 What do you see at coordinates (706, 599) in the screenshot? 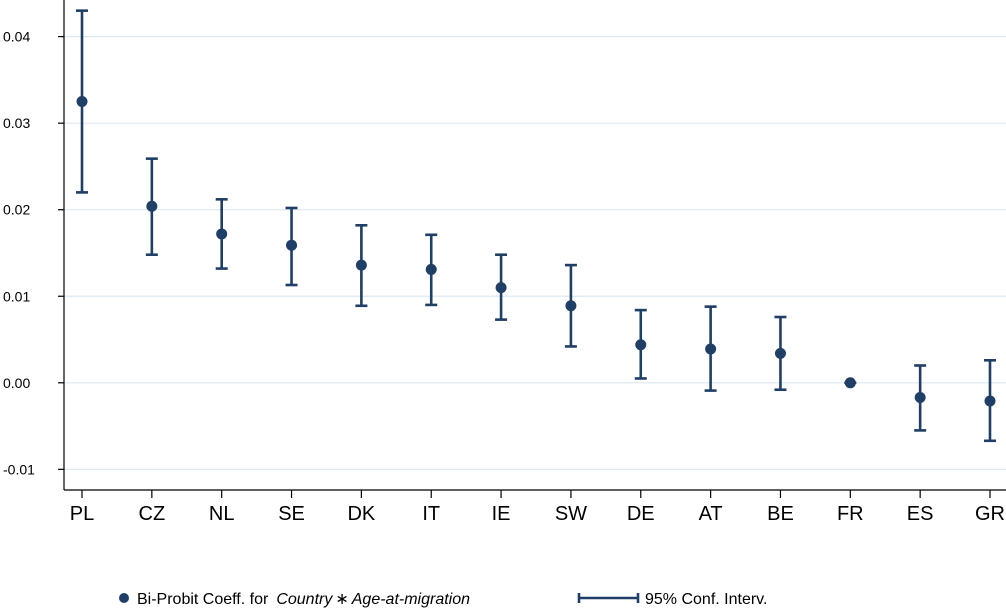
I see `legend-ci-label: 95% Conf. Interv.` at bounding box center [706, 599].